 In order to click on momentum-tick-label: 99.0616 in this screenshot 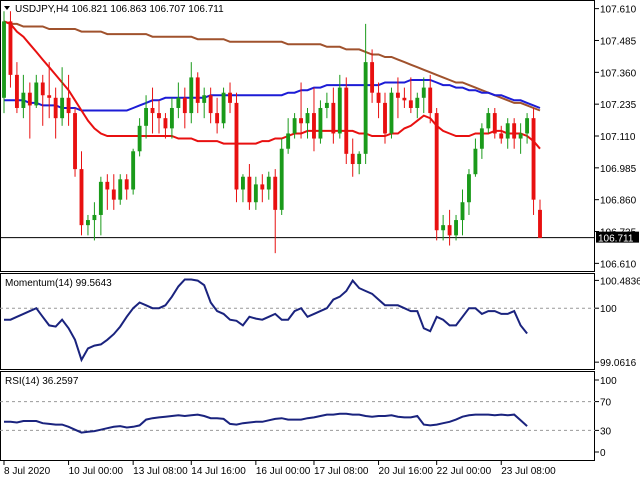, I will do `click(618, 363)`.